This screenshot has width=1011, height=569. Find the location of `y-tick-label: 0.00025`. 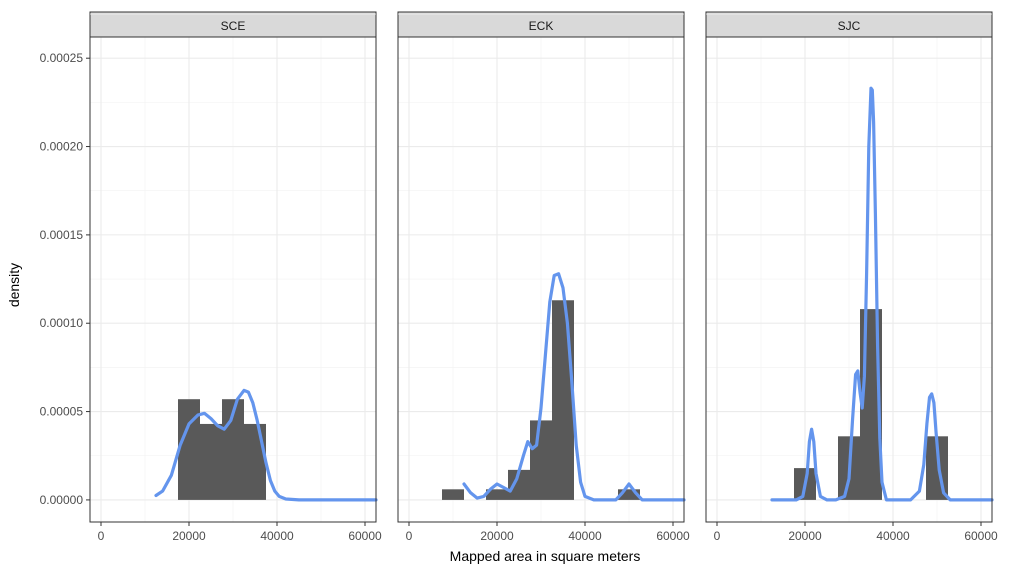

y-tick-label: 0.00025 is located at coordinates (62, 58).